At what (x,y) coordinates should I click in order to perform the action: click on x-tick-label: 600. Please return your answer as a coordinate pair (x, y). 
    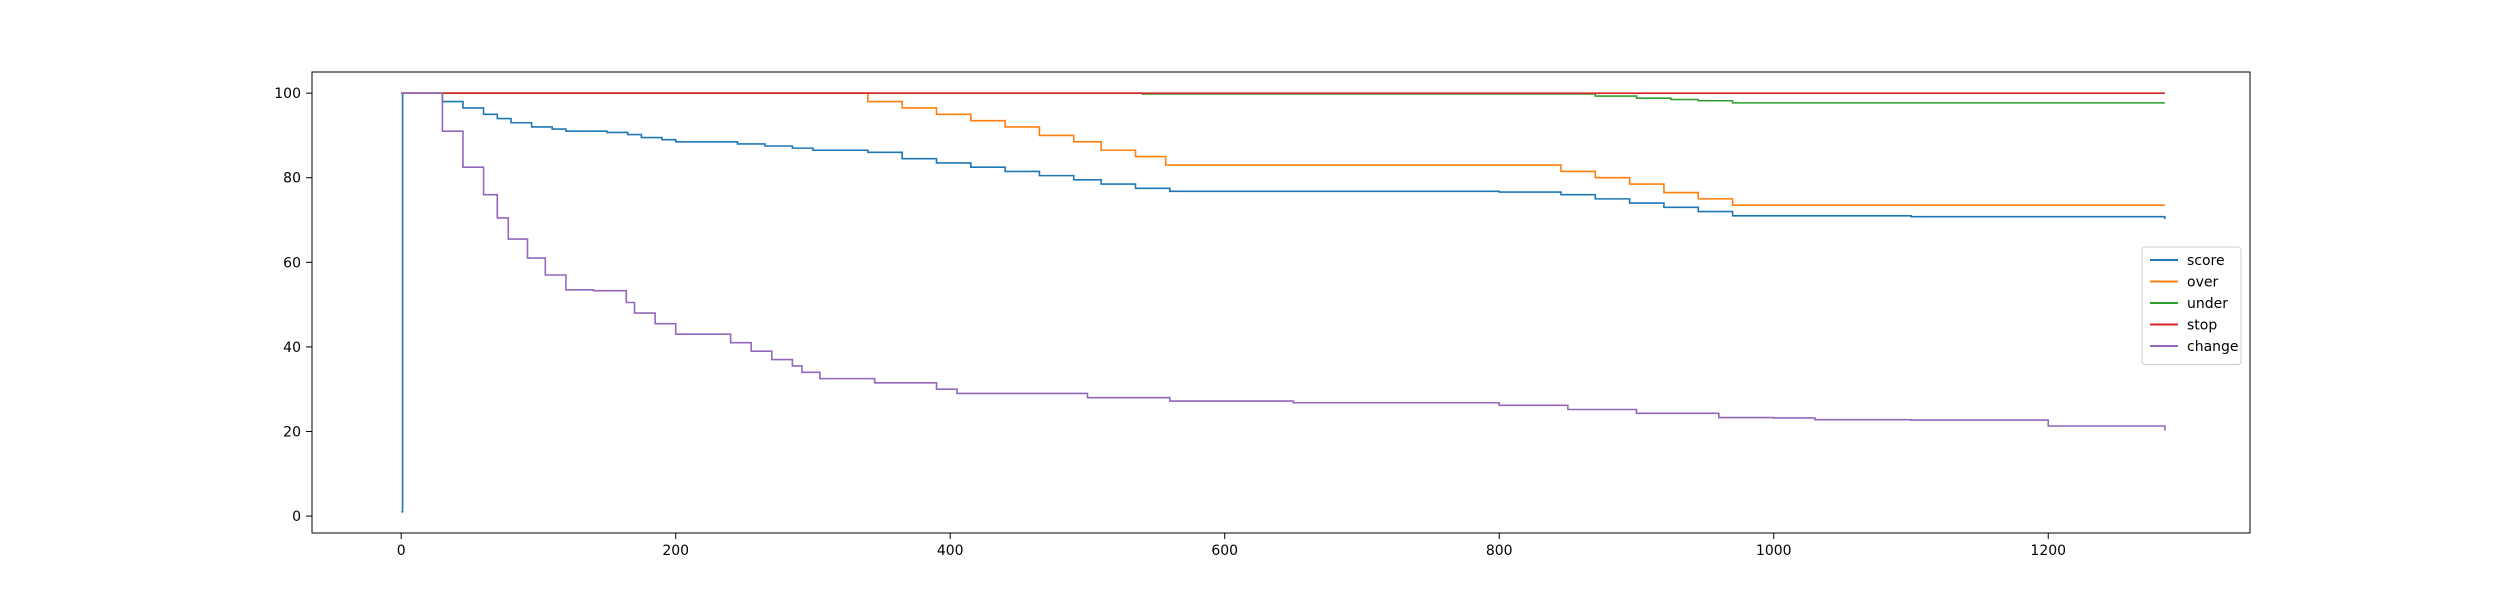
    Looking at the image, I should click on (1224, 551).